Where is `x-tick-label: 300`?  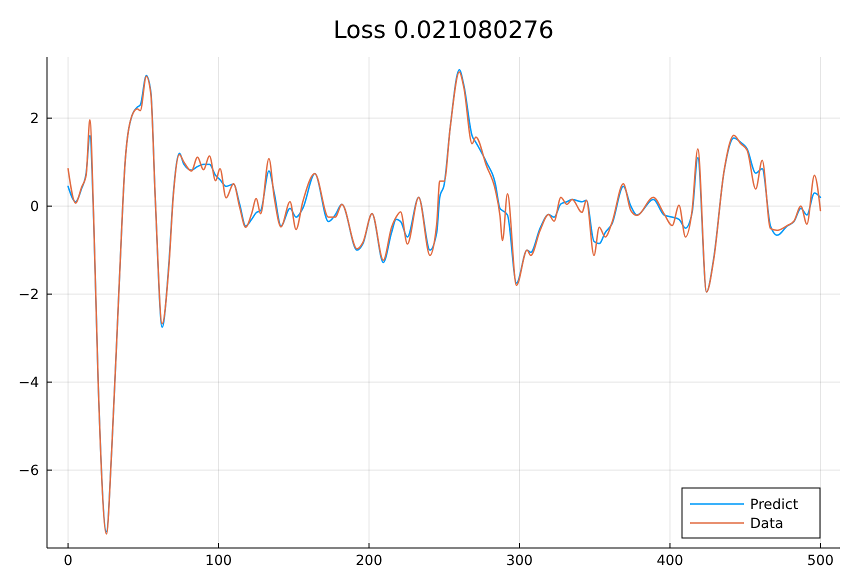
x-tick-label: 300 is located at coordinates (519, 561).